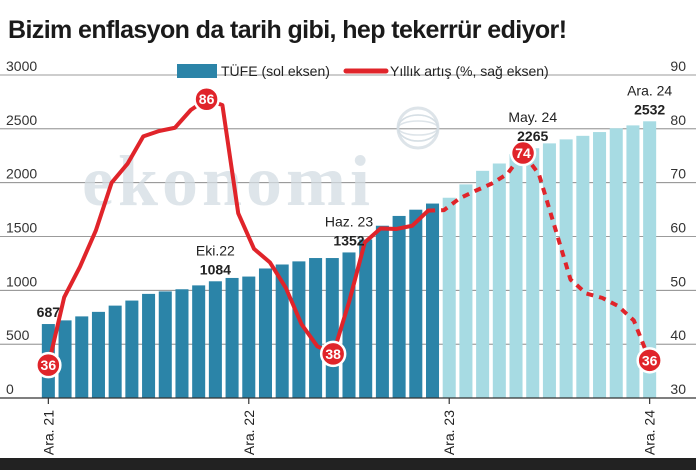  What do you see at coordinates (650, 432) in the screenshot?
I see `x-axis-tick-label: Ara. 24` at bounding box center [650, 432].